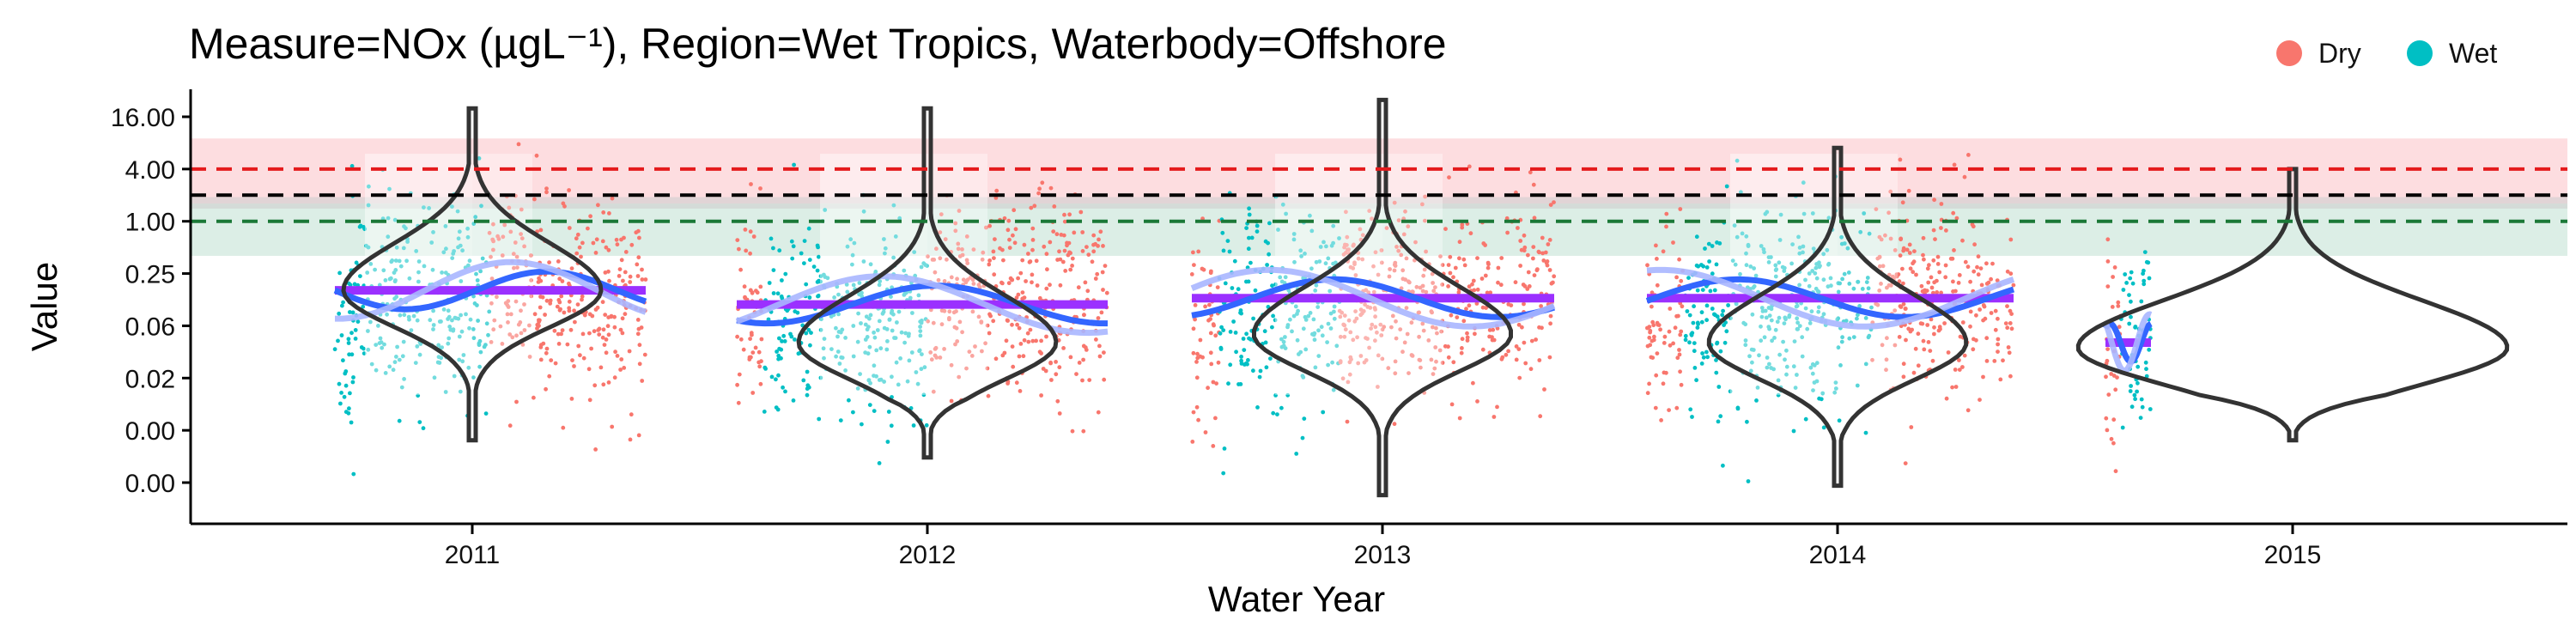 The height and width of the screenshot is (644, 2576). I want to click on legend-wet-swatch, so click(2420, 53).